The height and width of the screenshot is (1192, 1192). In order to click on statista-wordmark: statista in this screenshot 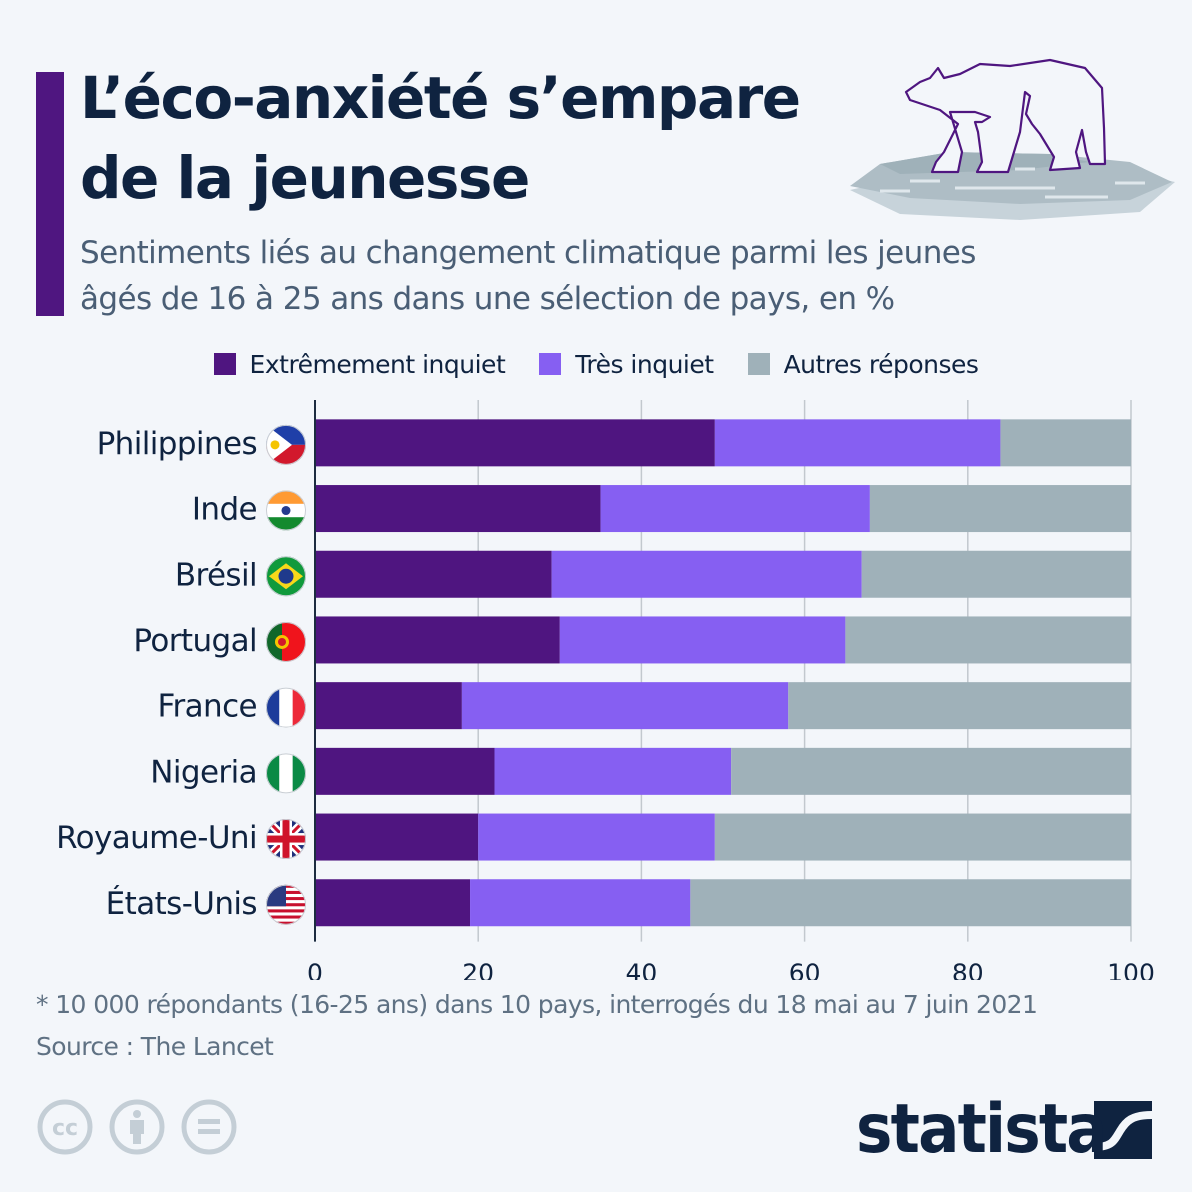, I will do `click(982, 1129)`.